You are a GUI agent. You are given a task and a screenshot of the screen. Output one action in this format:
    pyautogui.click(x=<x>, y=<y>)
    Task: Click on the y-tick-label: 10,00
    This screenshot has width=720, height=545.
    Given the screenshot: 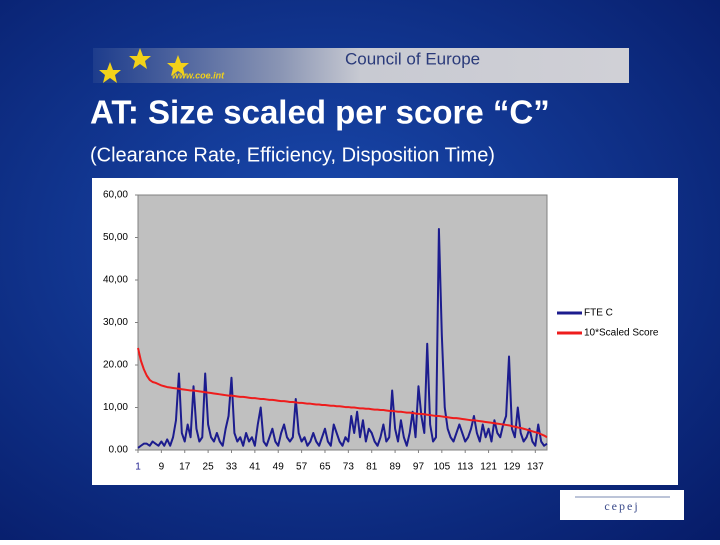 What is the action you would take?
    pyautogui.click(x=115, y=407)
    